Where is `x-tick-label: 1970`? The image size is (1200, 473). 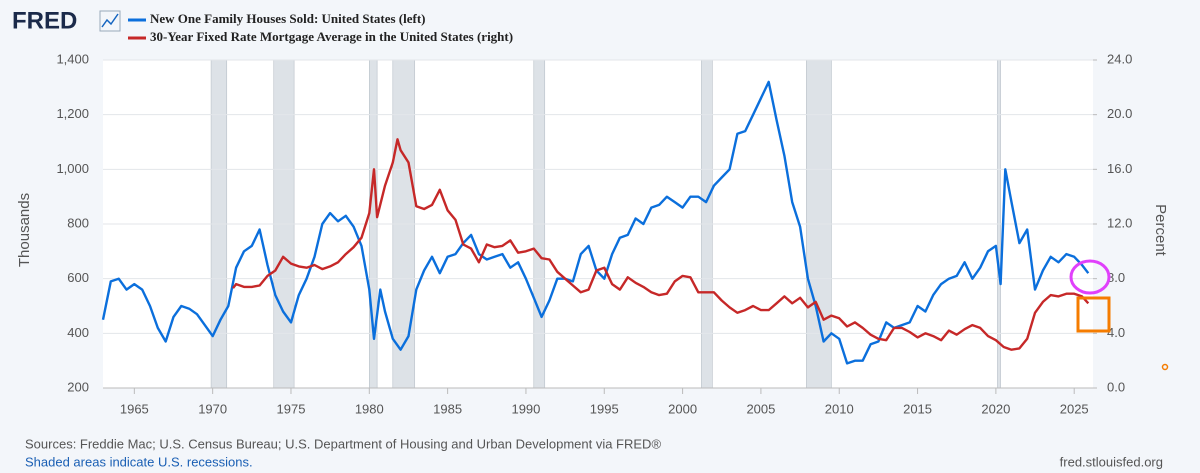 x-tick-label: 1970 is located at coordinates (212, 408).